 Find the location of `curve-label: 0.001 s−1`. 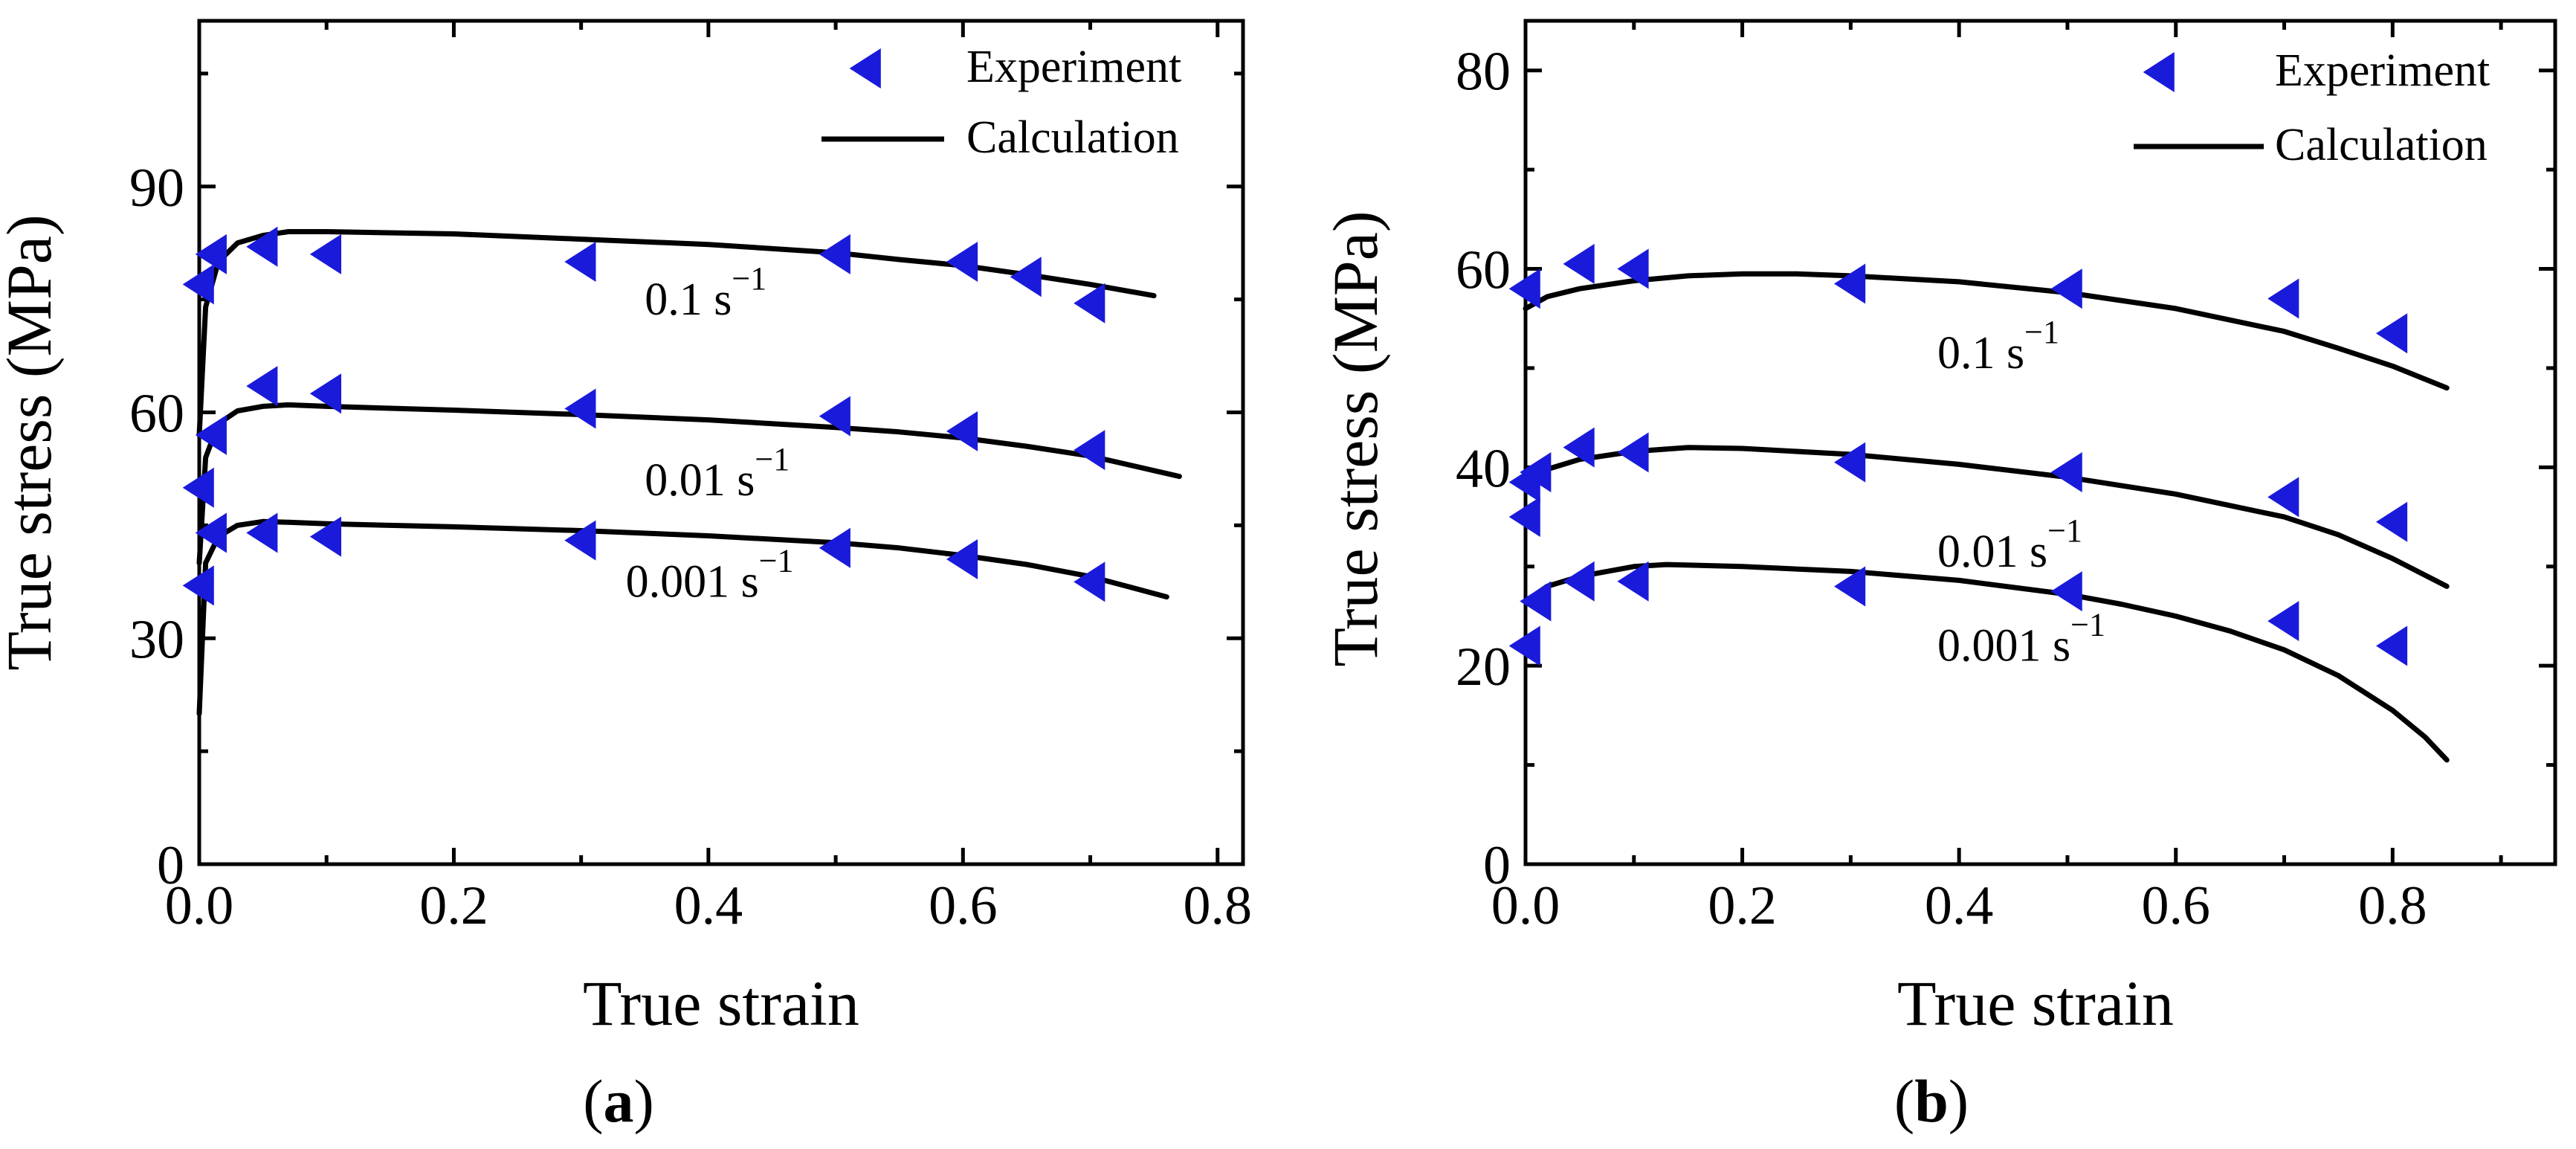

curve-label: 0.001 s−1 is located at coordinates (2021, 639).